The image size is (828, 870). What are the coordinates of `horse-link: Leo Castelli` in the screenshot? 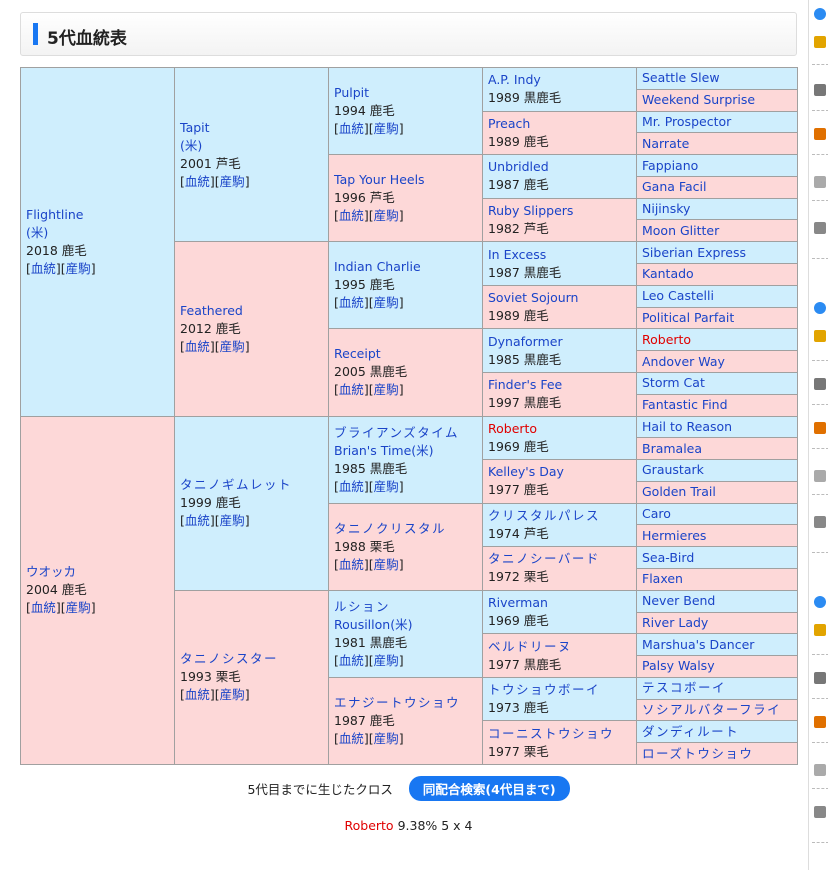 It's located at (678, 296).